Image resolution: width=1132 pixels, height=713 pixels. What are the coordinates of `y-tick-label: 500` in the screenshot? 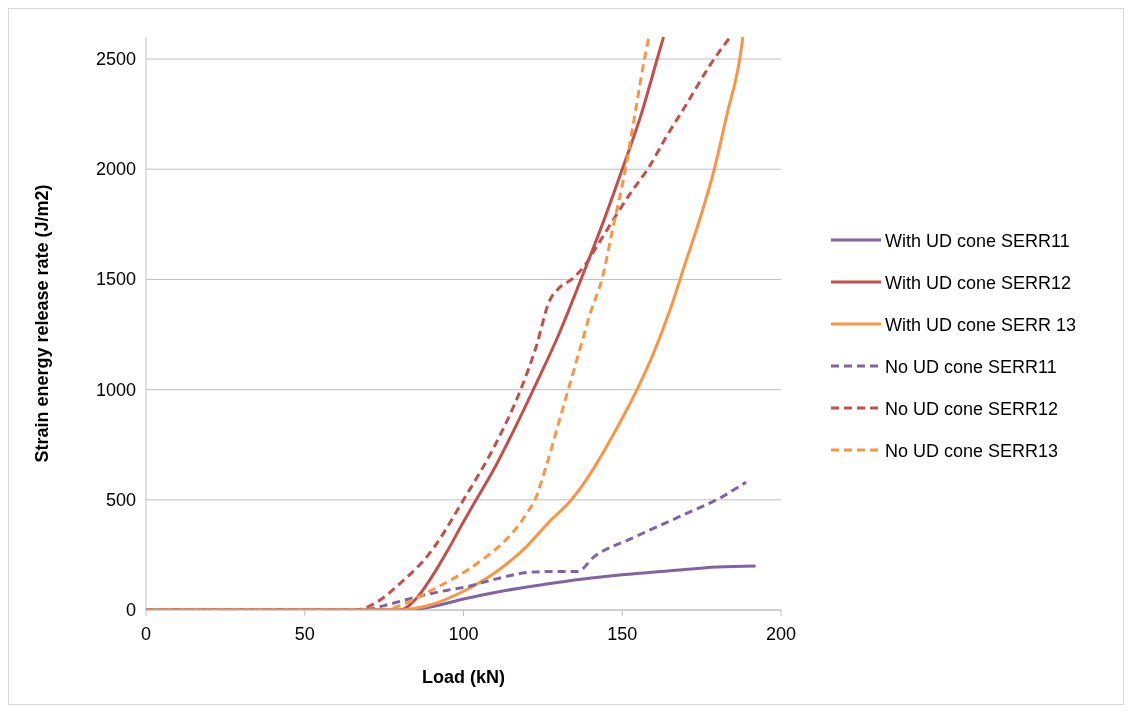 It's located at (120, 499).